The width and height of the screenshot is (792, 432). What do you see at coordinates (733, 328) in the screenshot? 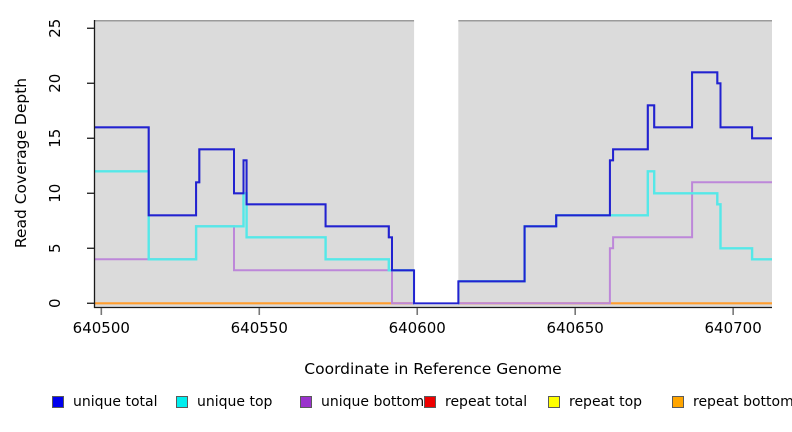
I see `x-tick-label: 640700` at bounding box center [733, 328].